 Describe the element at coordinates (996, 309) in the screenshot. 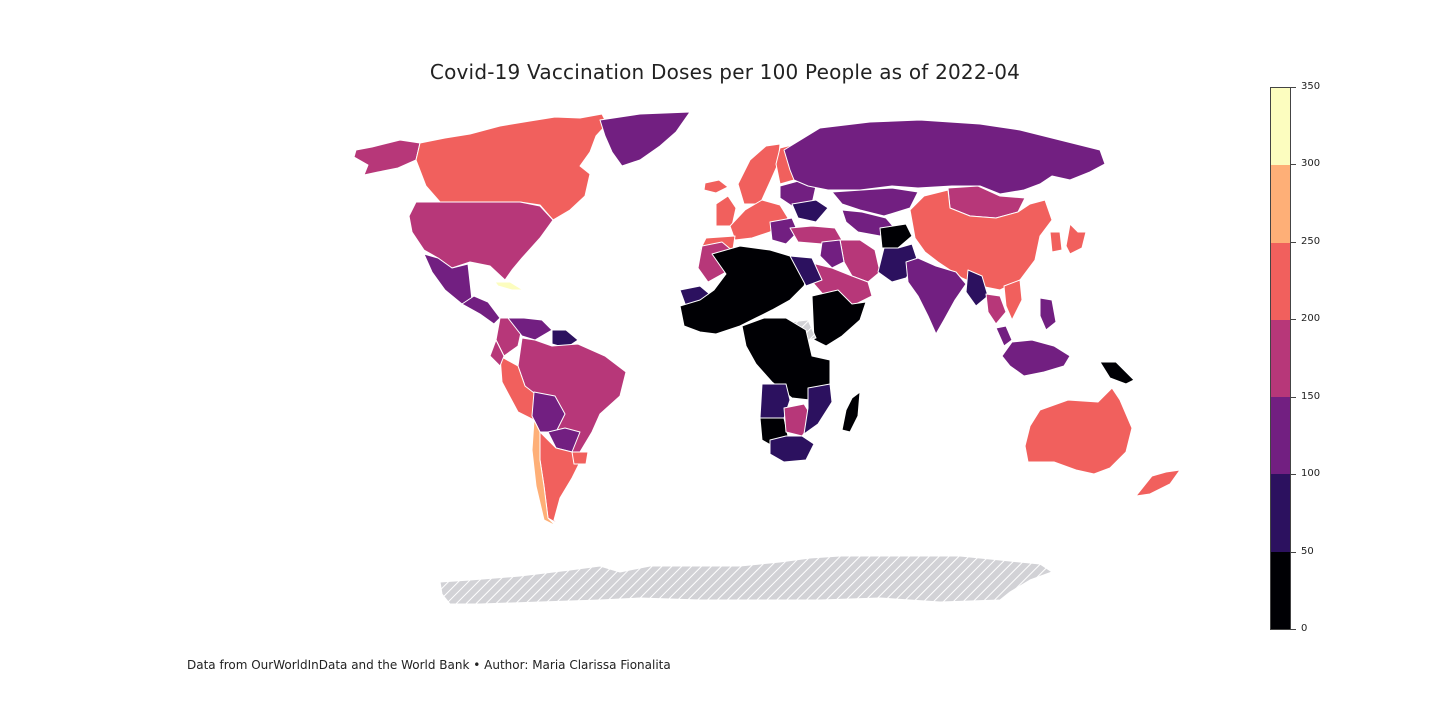

I see `region-thailand` at that location.